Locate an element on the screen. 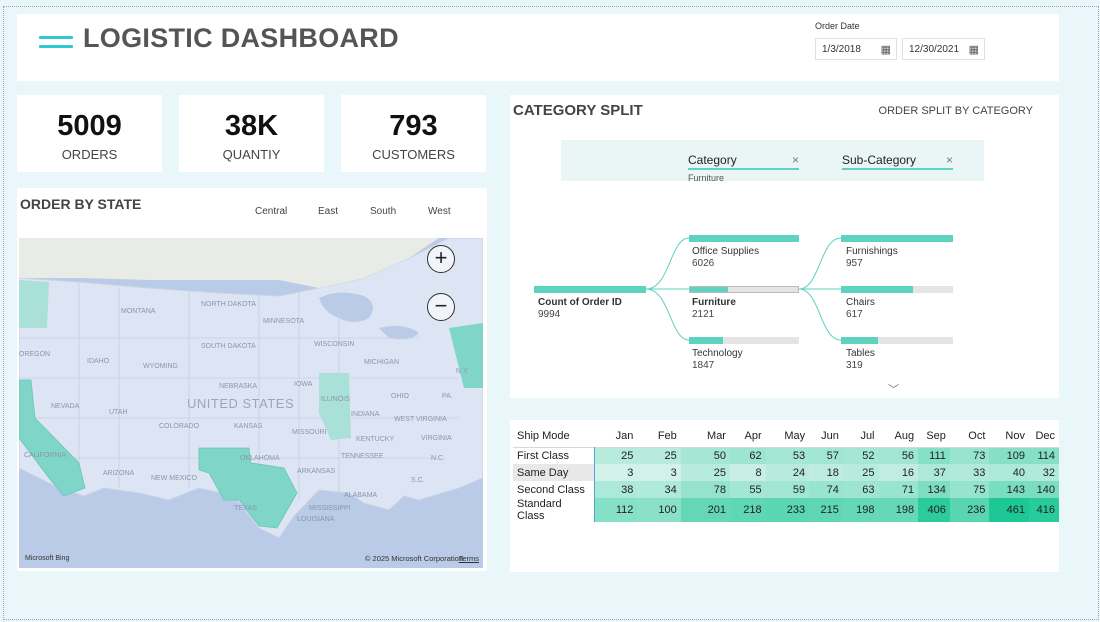 The width and height of the screenshot is (1100, 622). kpi-label: ORDERS is located at coordinates (89, 154).